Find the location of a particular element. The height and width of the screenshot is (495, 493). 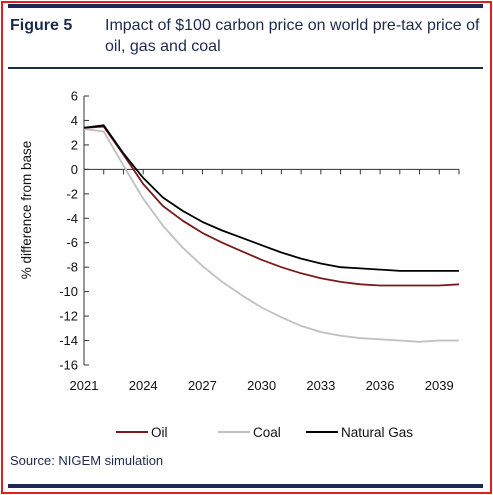

figure-label: Figure 5 is located at coordinates (41, 25).